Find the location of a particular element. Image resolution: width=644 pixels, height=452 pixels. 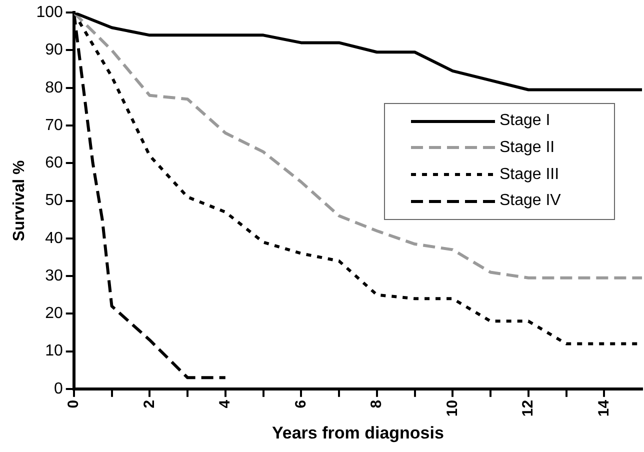

x-tick-label: 6 is located at coordinates (301, 404).